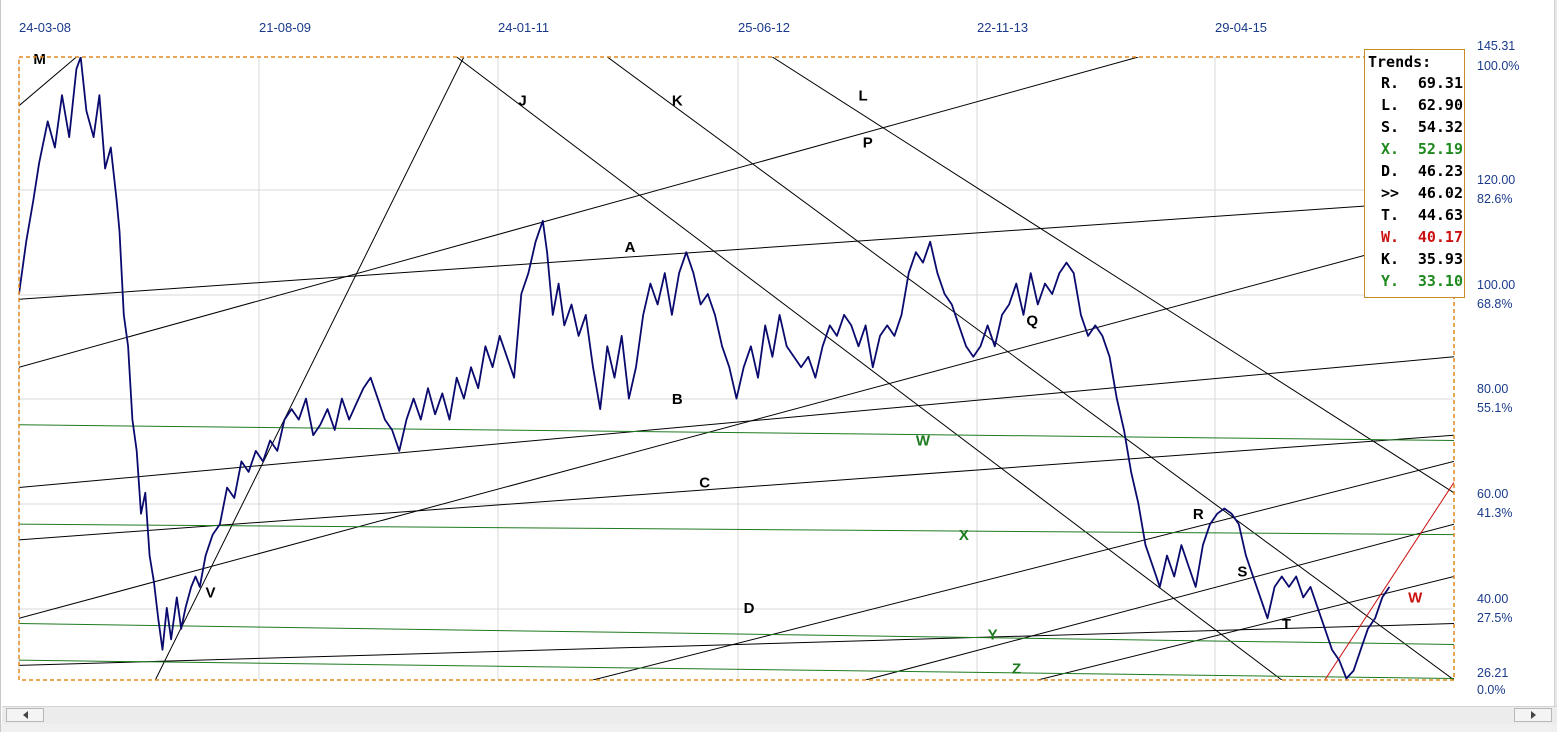  I want to click on trend-label: B, so click(677, 399).